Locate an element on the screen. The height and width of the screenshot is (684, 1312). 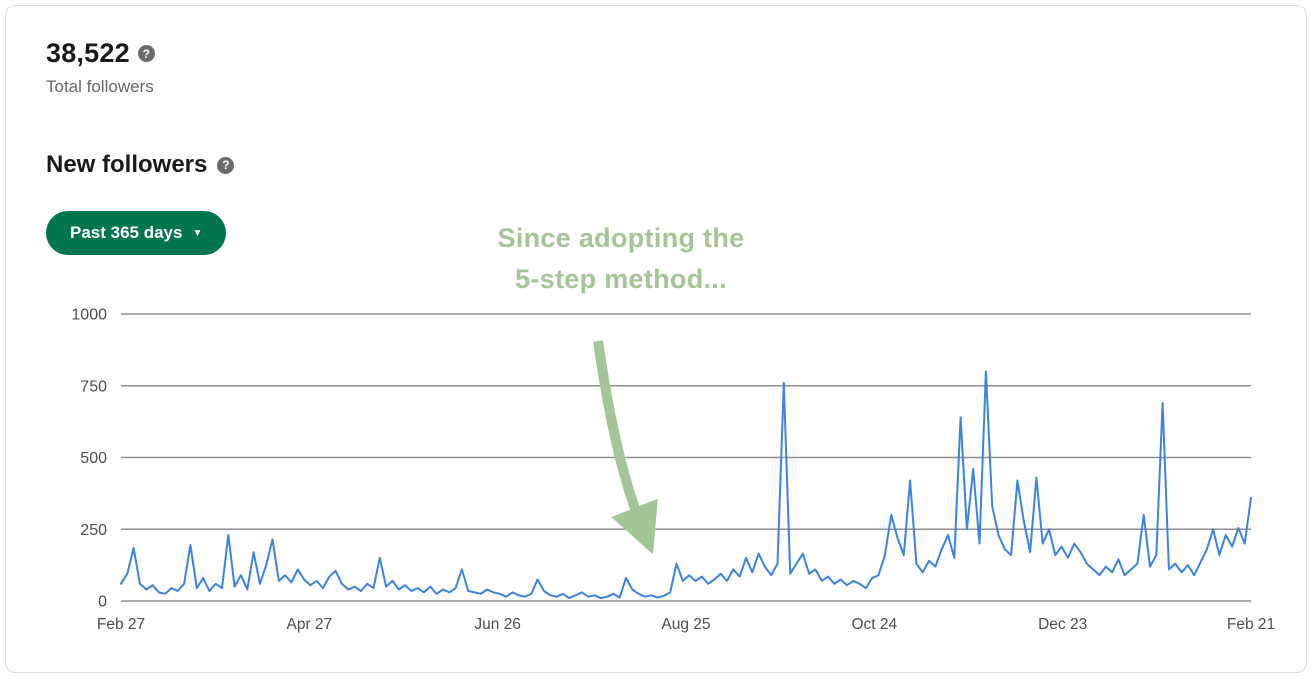
total-followers-label: Total followers is located at coordinates (100, 87).